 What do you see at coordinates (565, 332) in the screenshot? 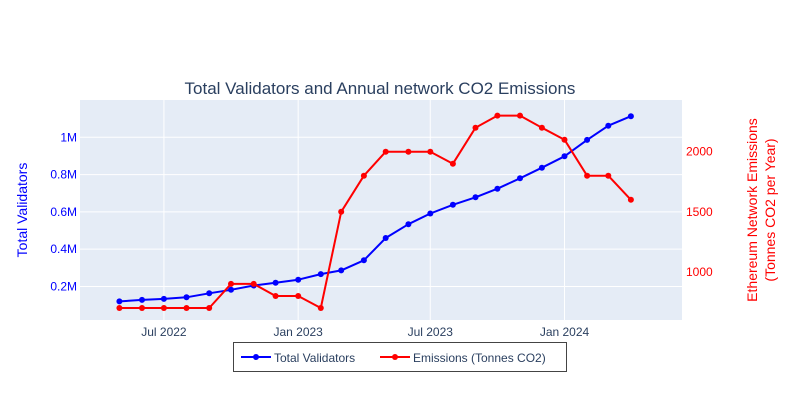
I see `x-tick-label: Jan 2024` at bounding box center [565, 332].